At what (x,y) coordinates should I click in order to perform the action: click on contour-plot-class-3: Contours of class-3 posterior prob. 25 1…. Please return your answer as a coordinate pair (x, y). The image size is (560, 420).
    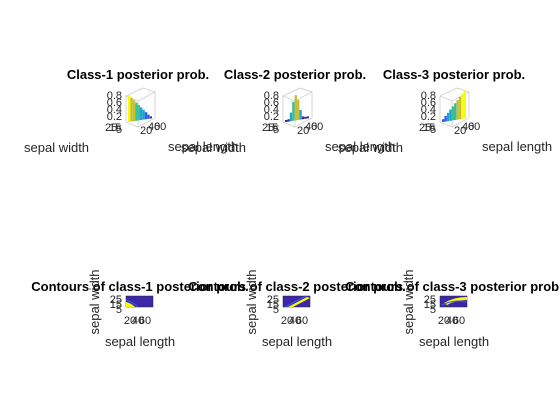
    Looking at the image, I should click on (452, 309).